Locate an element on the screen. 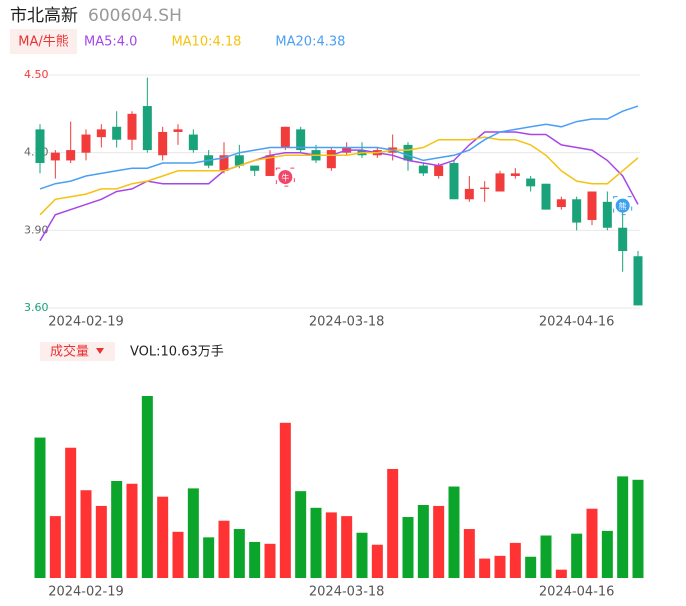  signal-marker-label: 熊 is located at coordinates (623, 206).